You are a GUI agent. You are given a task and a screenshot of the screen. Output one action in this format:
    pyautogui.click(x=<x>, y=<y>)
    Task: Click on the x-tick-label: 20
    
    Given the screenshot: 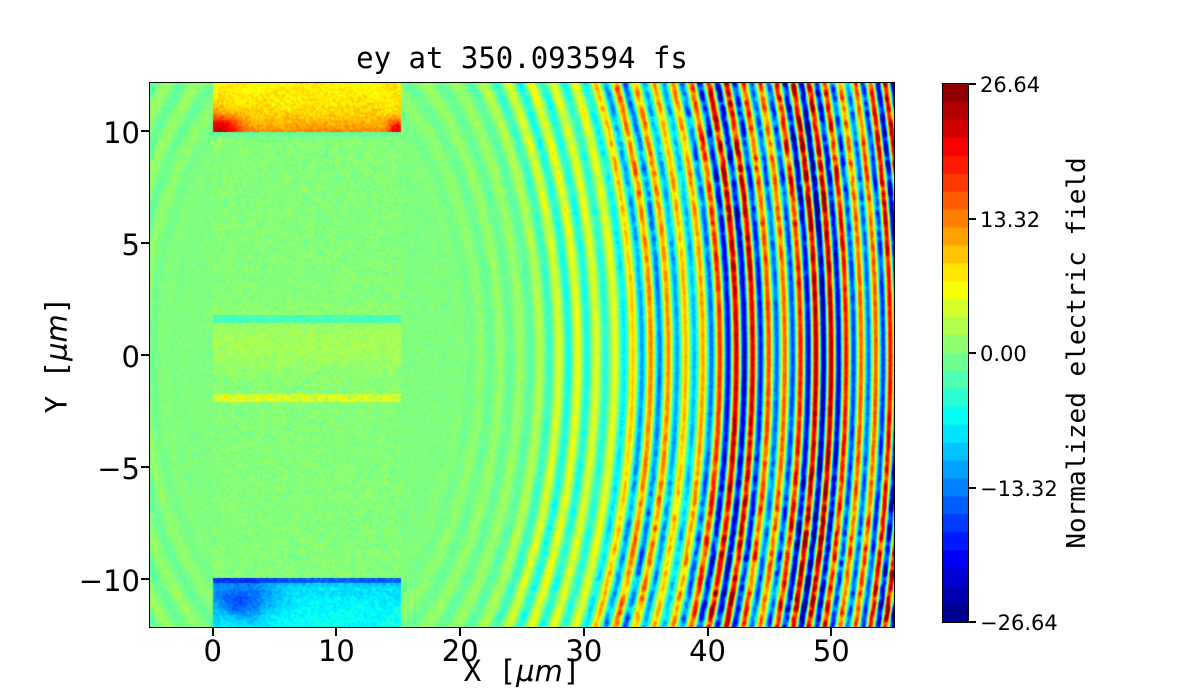 What is the action you would take?
    pyautogui.click(x=460, y=651)
    